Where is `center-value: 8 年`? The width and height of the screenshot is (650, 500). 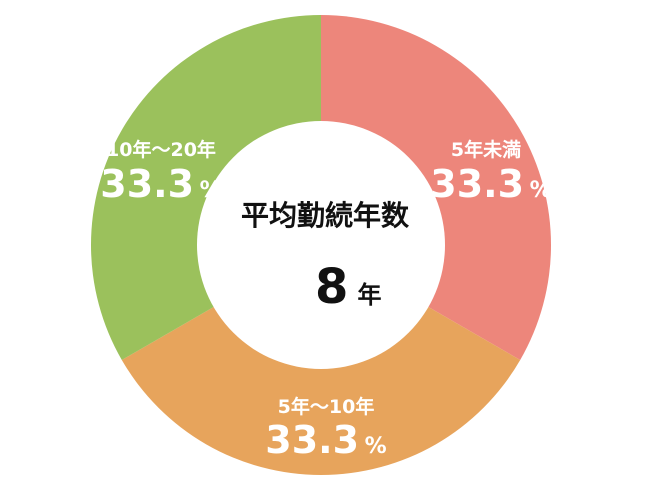
center-value: 8 年 is located at coordinates (348, 287).